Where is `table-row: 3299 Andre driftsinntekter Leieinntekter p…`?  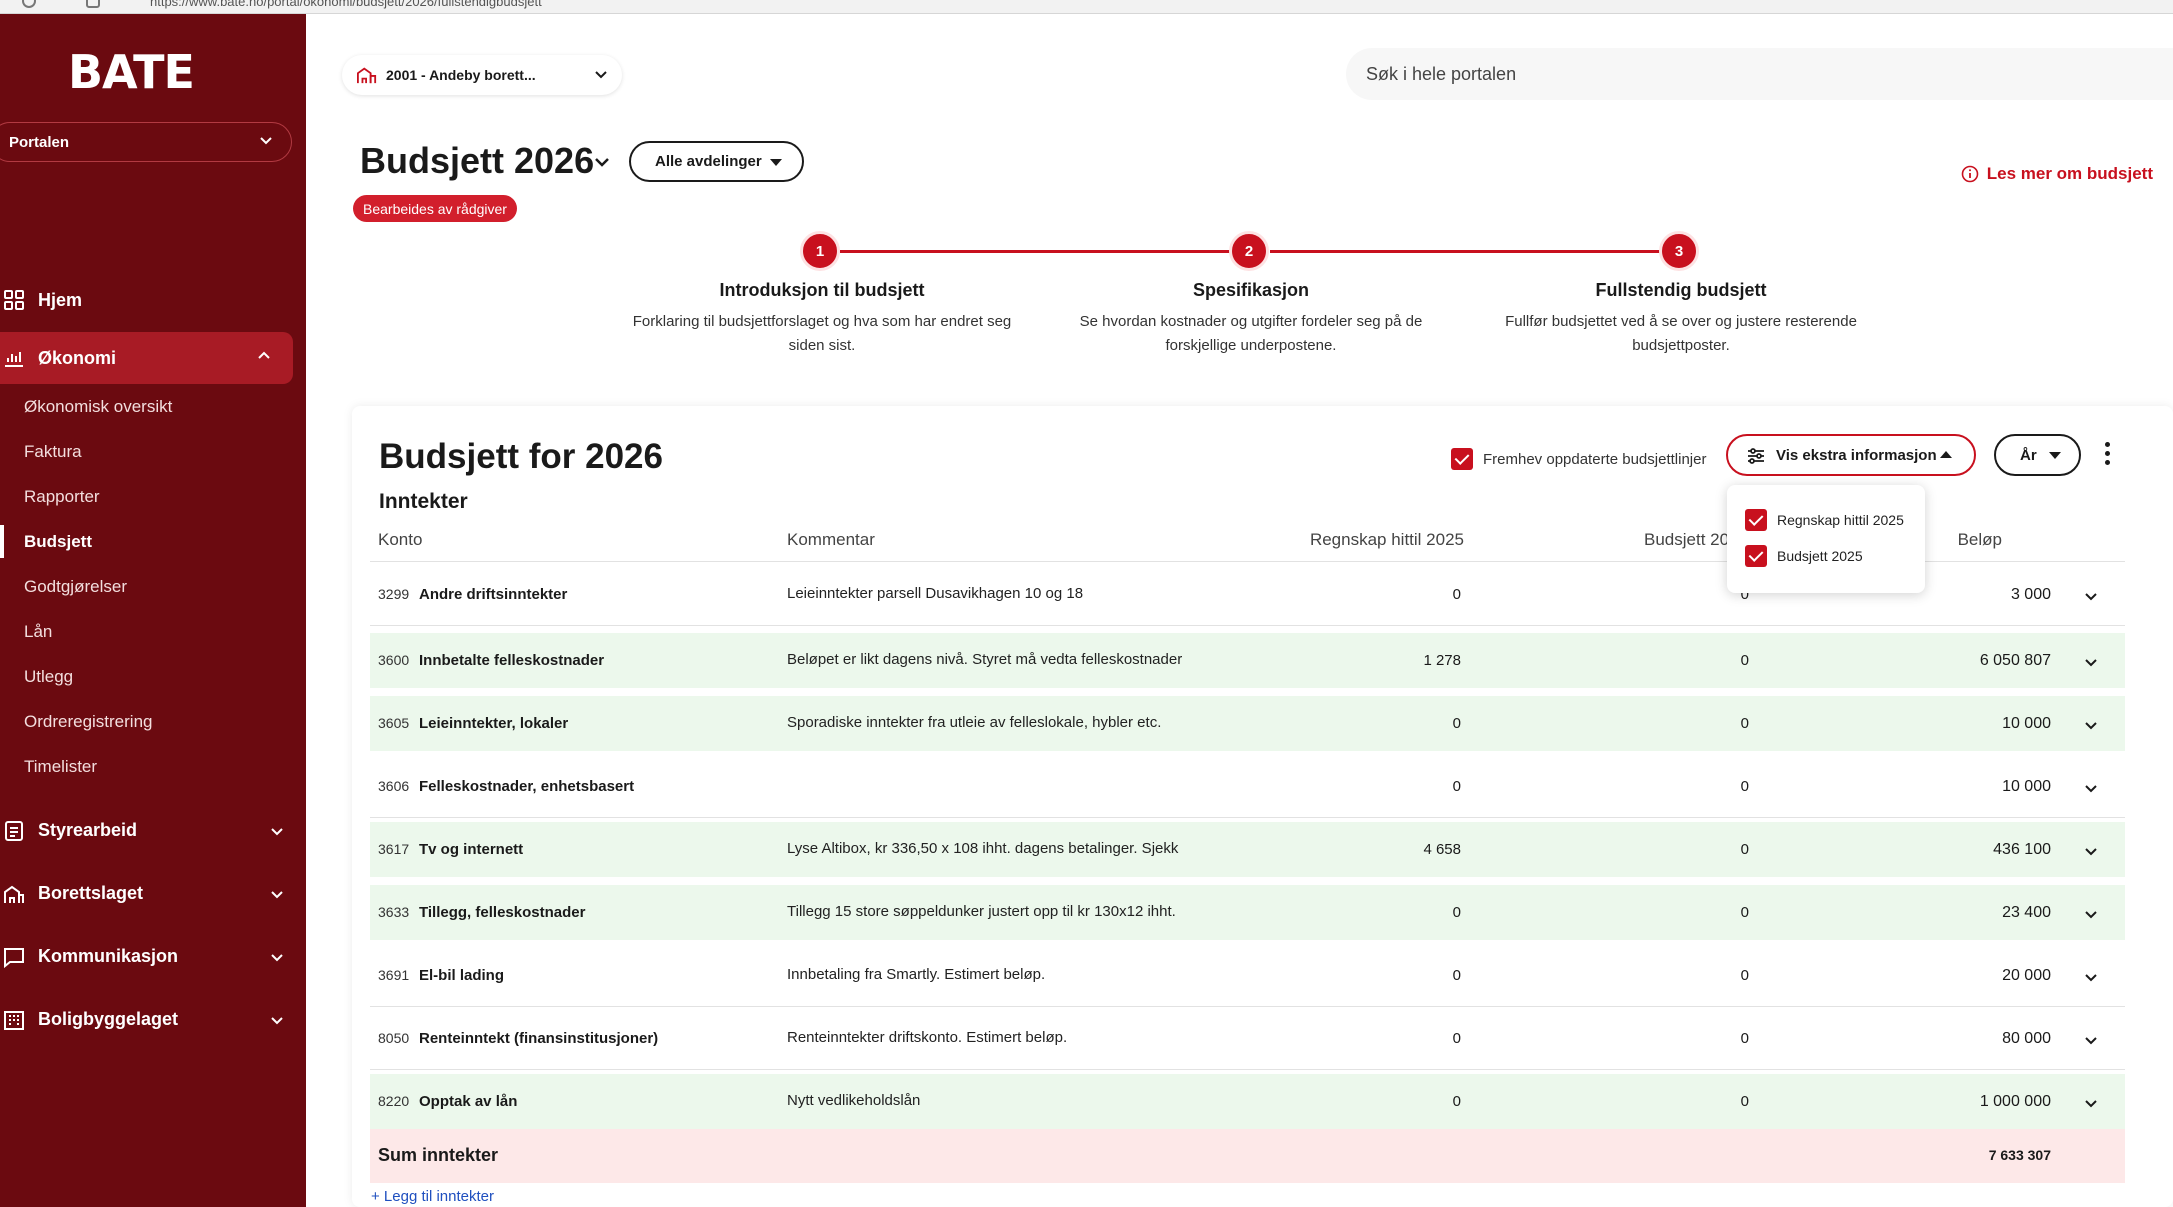
table-row: 3299 Andre driftsinntekter Leieinntekter p… is located at coordinates (1247, 596).